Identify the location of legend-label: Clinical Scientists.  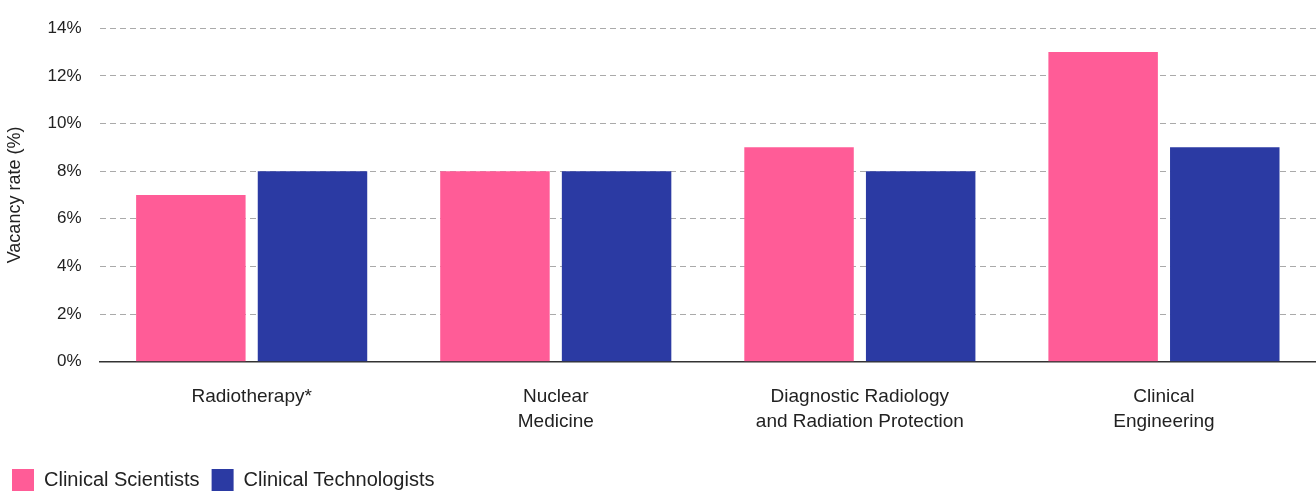
(122, 478).